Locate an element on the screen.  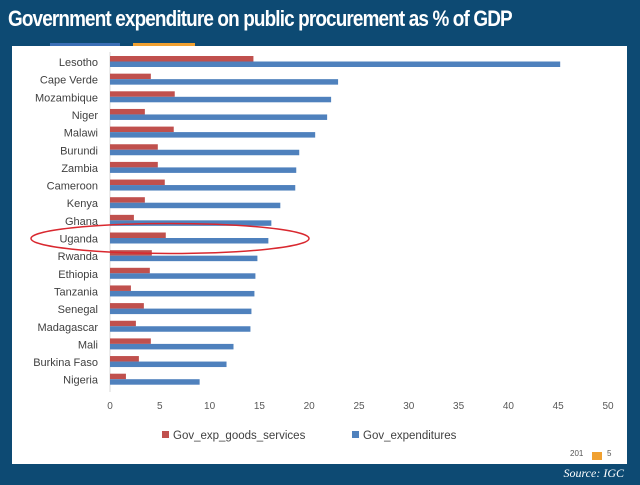
category-label: Ethiopia is located at coordinates (78, 275).